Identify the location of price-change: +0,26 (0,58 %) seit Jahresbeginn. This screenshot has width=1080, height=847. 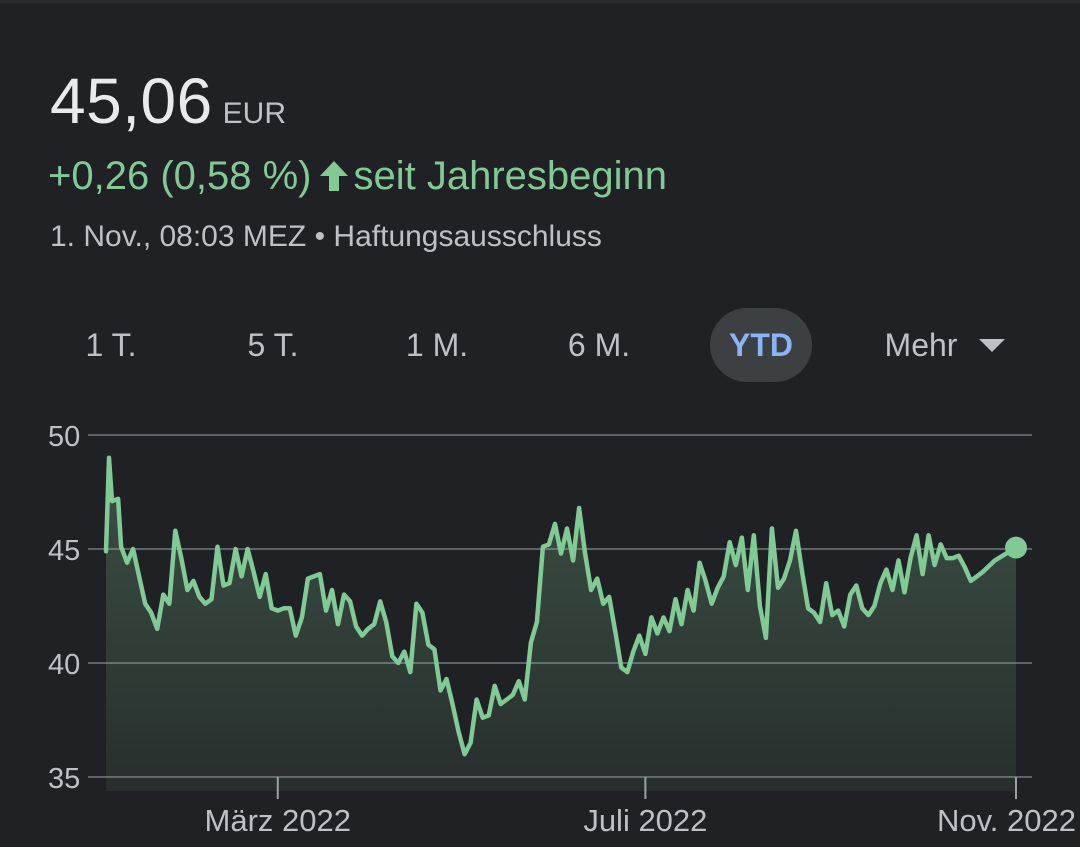
(357, 178).